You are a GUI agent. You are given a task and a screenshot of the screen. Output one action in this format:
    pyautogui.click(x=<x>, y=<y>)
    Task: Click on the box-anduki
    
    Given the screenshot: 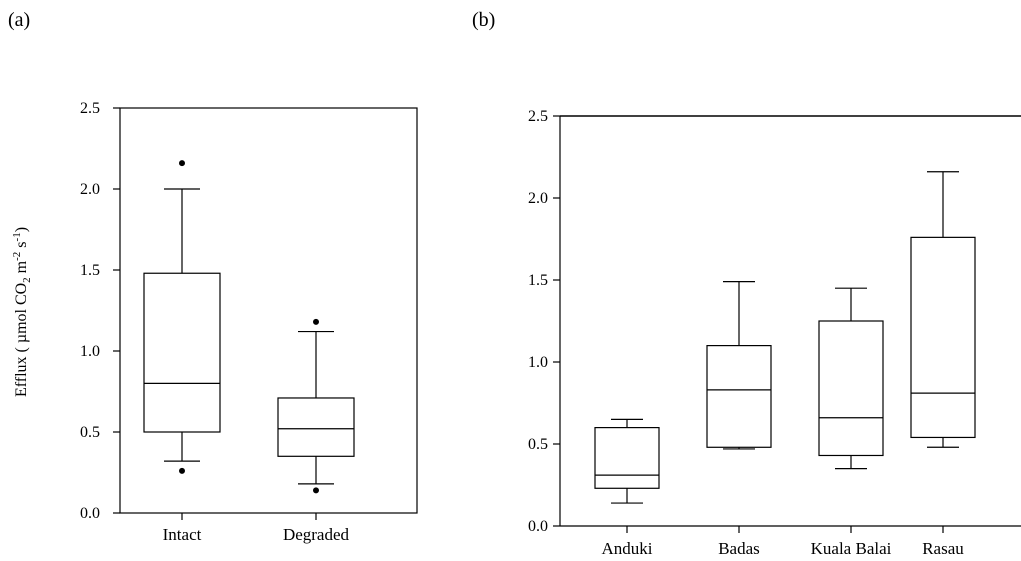 What is the action you would take?
    pyautogui.click(x=627, y=461)
    